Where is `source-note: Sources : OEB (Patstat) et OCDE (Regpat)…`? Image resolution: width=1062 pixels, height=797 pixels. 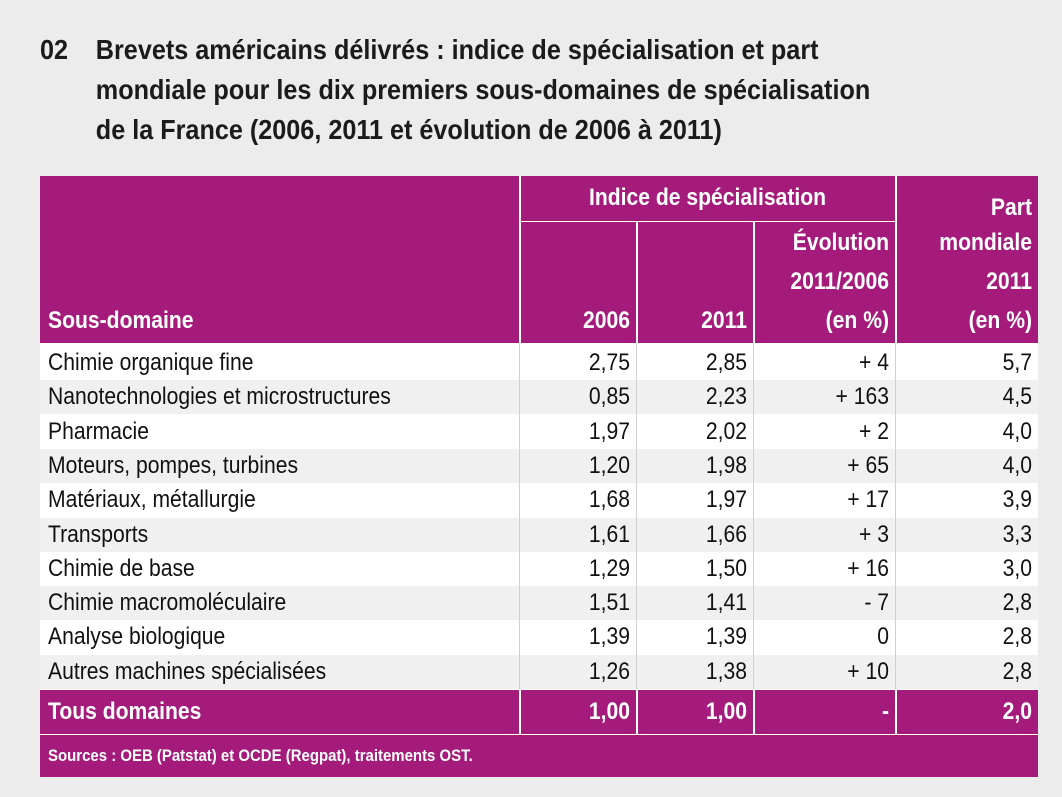
source-note: Sources : OEB (Patstat) et OCDE (Regpat)… is located at coordinates (260, 755).